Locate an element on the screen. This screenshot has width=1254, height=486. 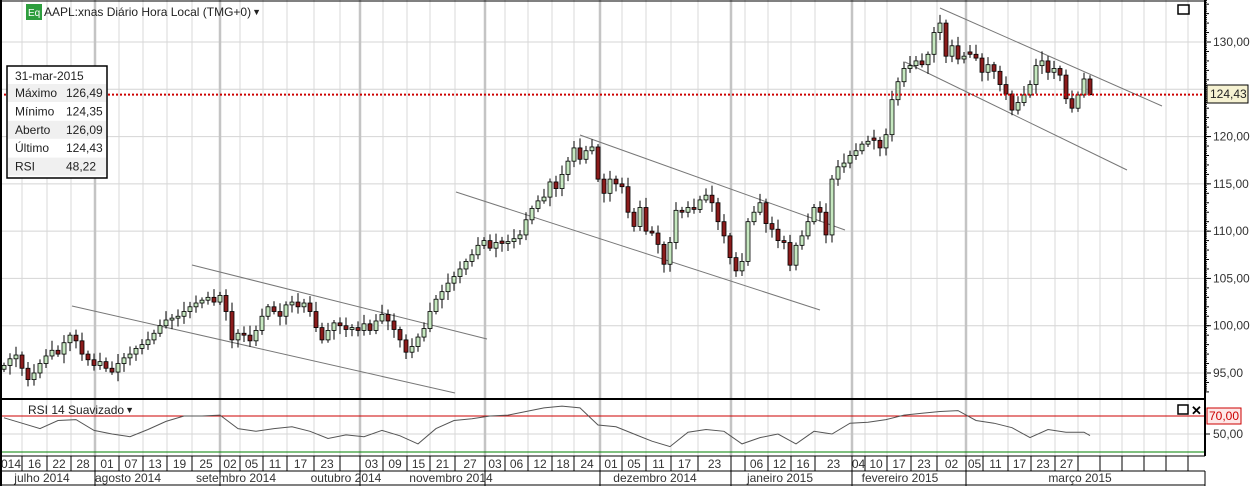
last-price-box is located at coordinates (1227, 94).